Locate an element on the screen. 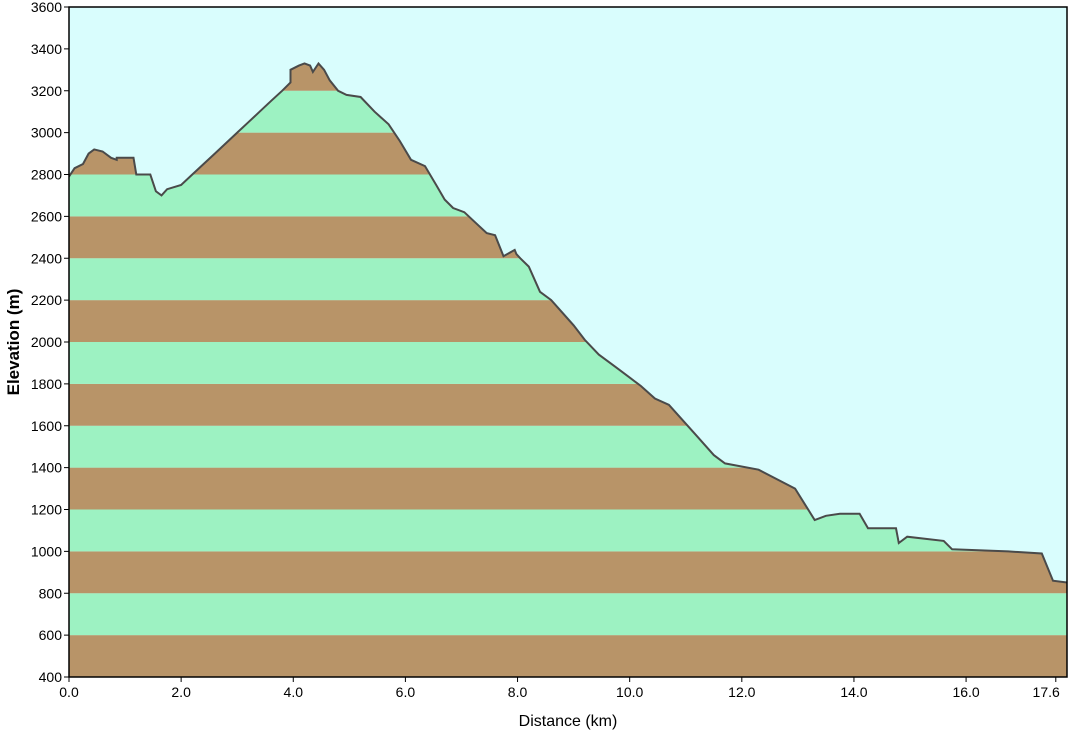 The width and height of the screenshot is (1071, 733). y-tick-label: 3200 is located at coordinates (46, 91).